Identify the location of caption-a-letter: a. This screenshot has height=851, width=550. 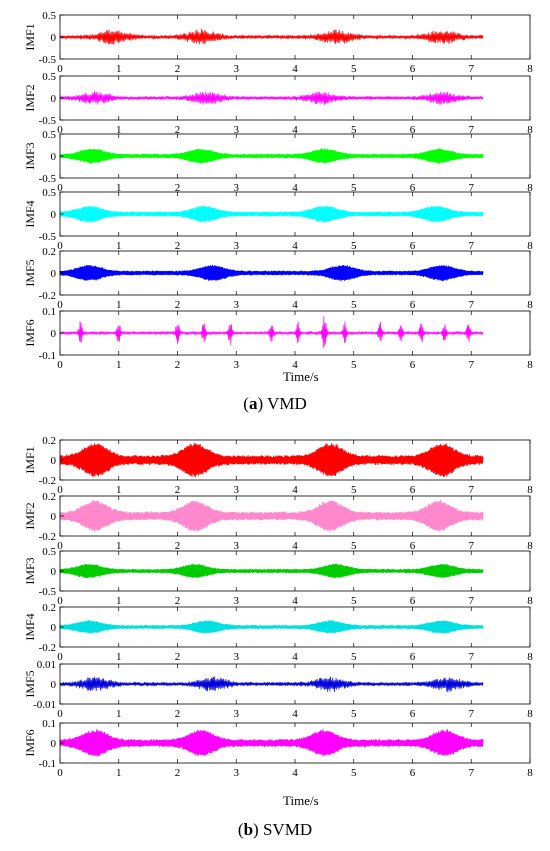
(253, 403).